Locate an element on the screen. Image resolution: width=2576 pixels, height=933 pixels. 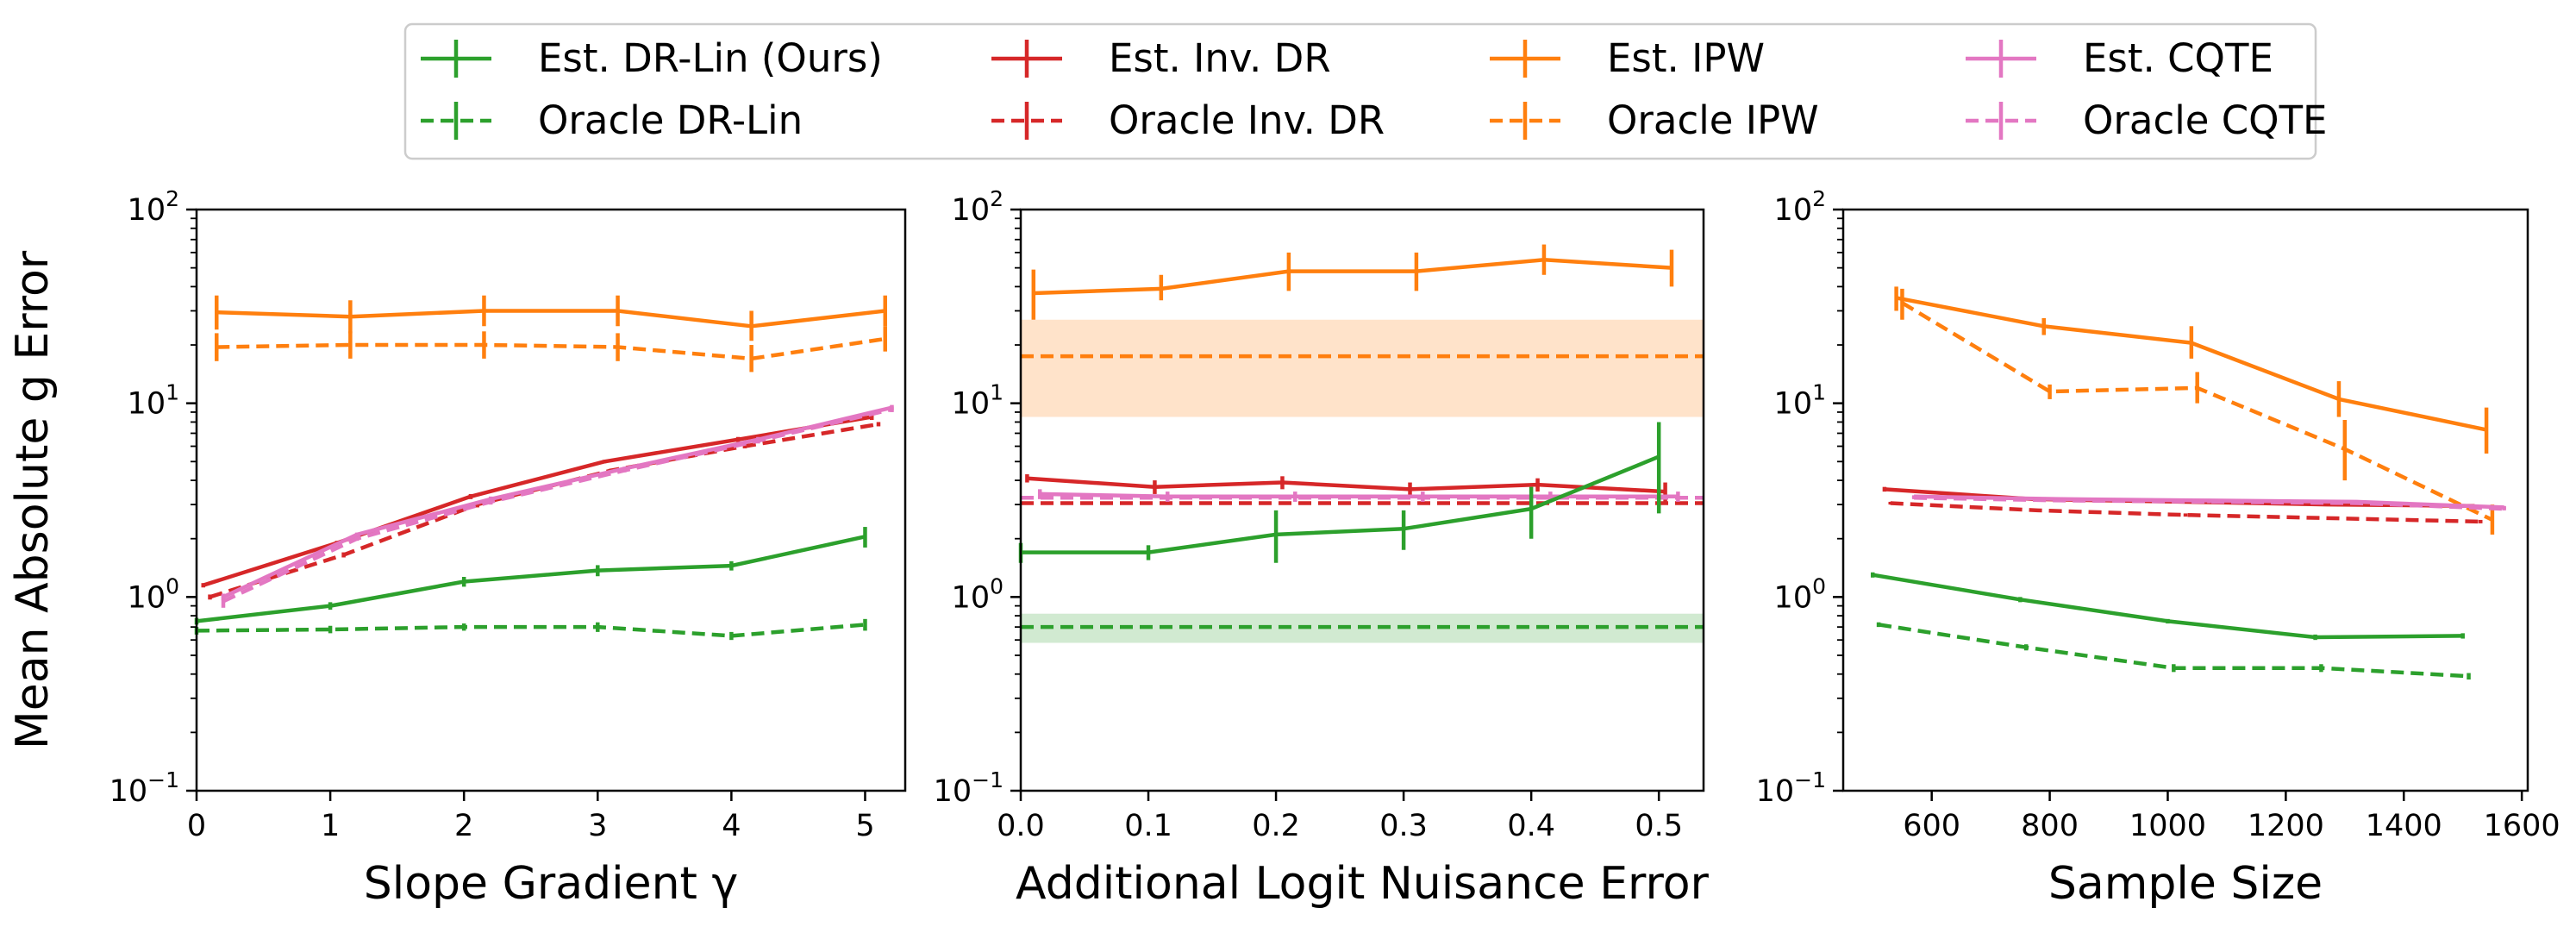
legend-label: Oracle Inv. DR is located at coordinates (1247, 120).